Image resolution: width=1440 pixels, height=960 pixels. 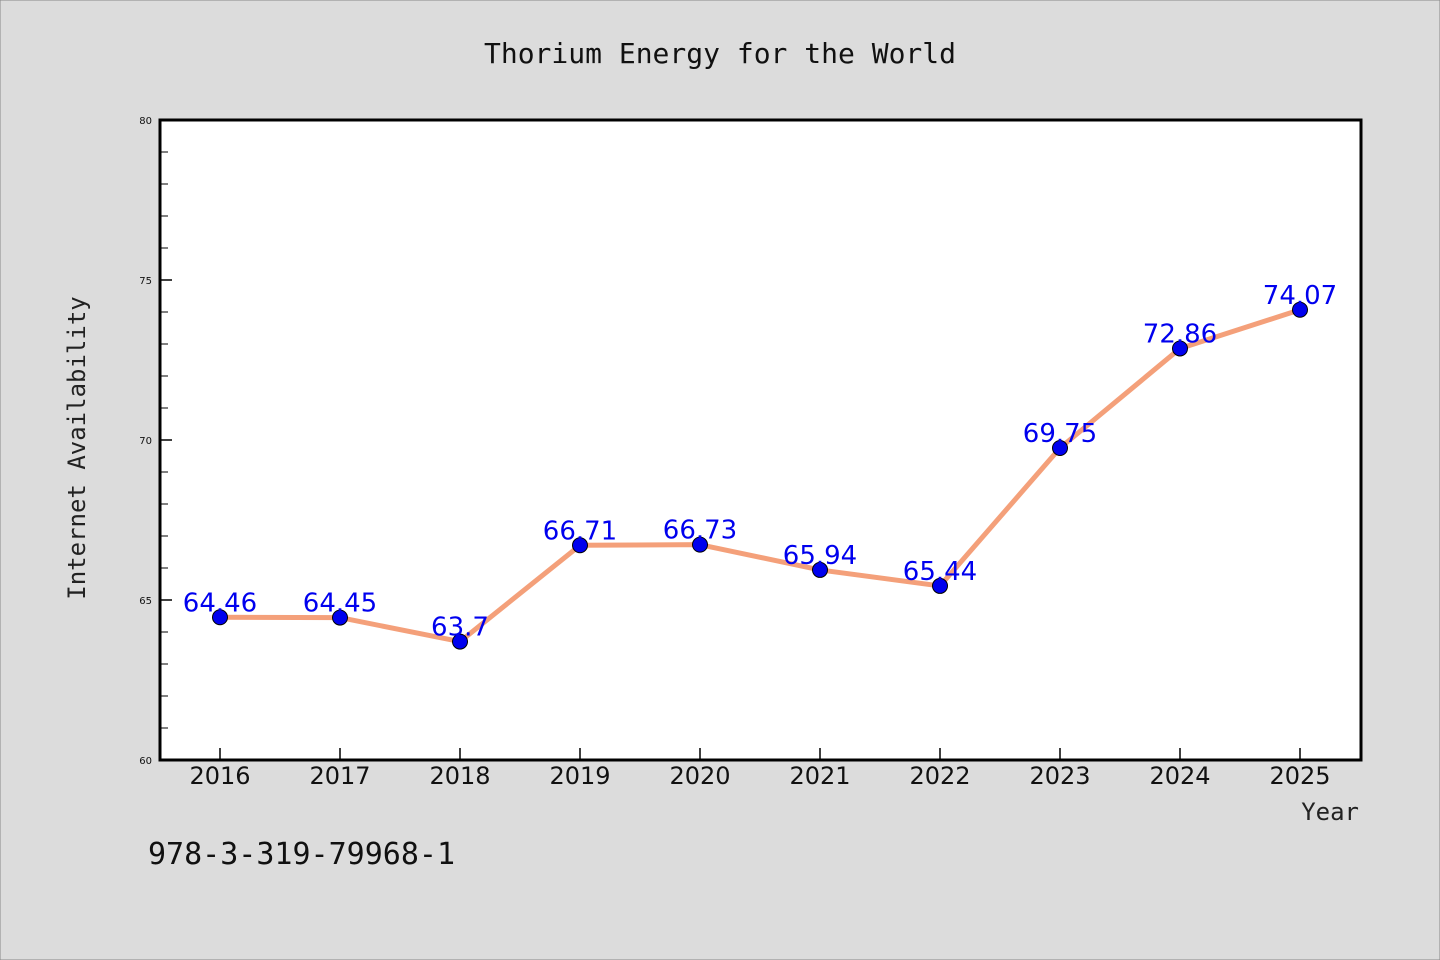 What do you see at coordinates (1179, 776) in the screenshot?
I see `x-tick-label: 2024` at bounding box center [1179, 776].